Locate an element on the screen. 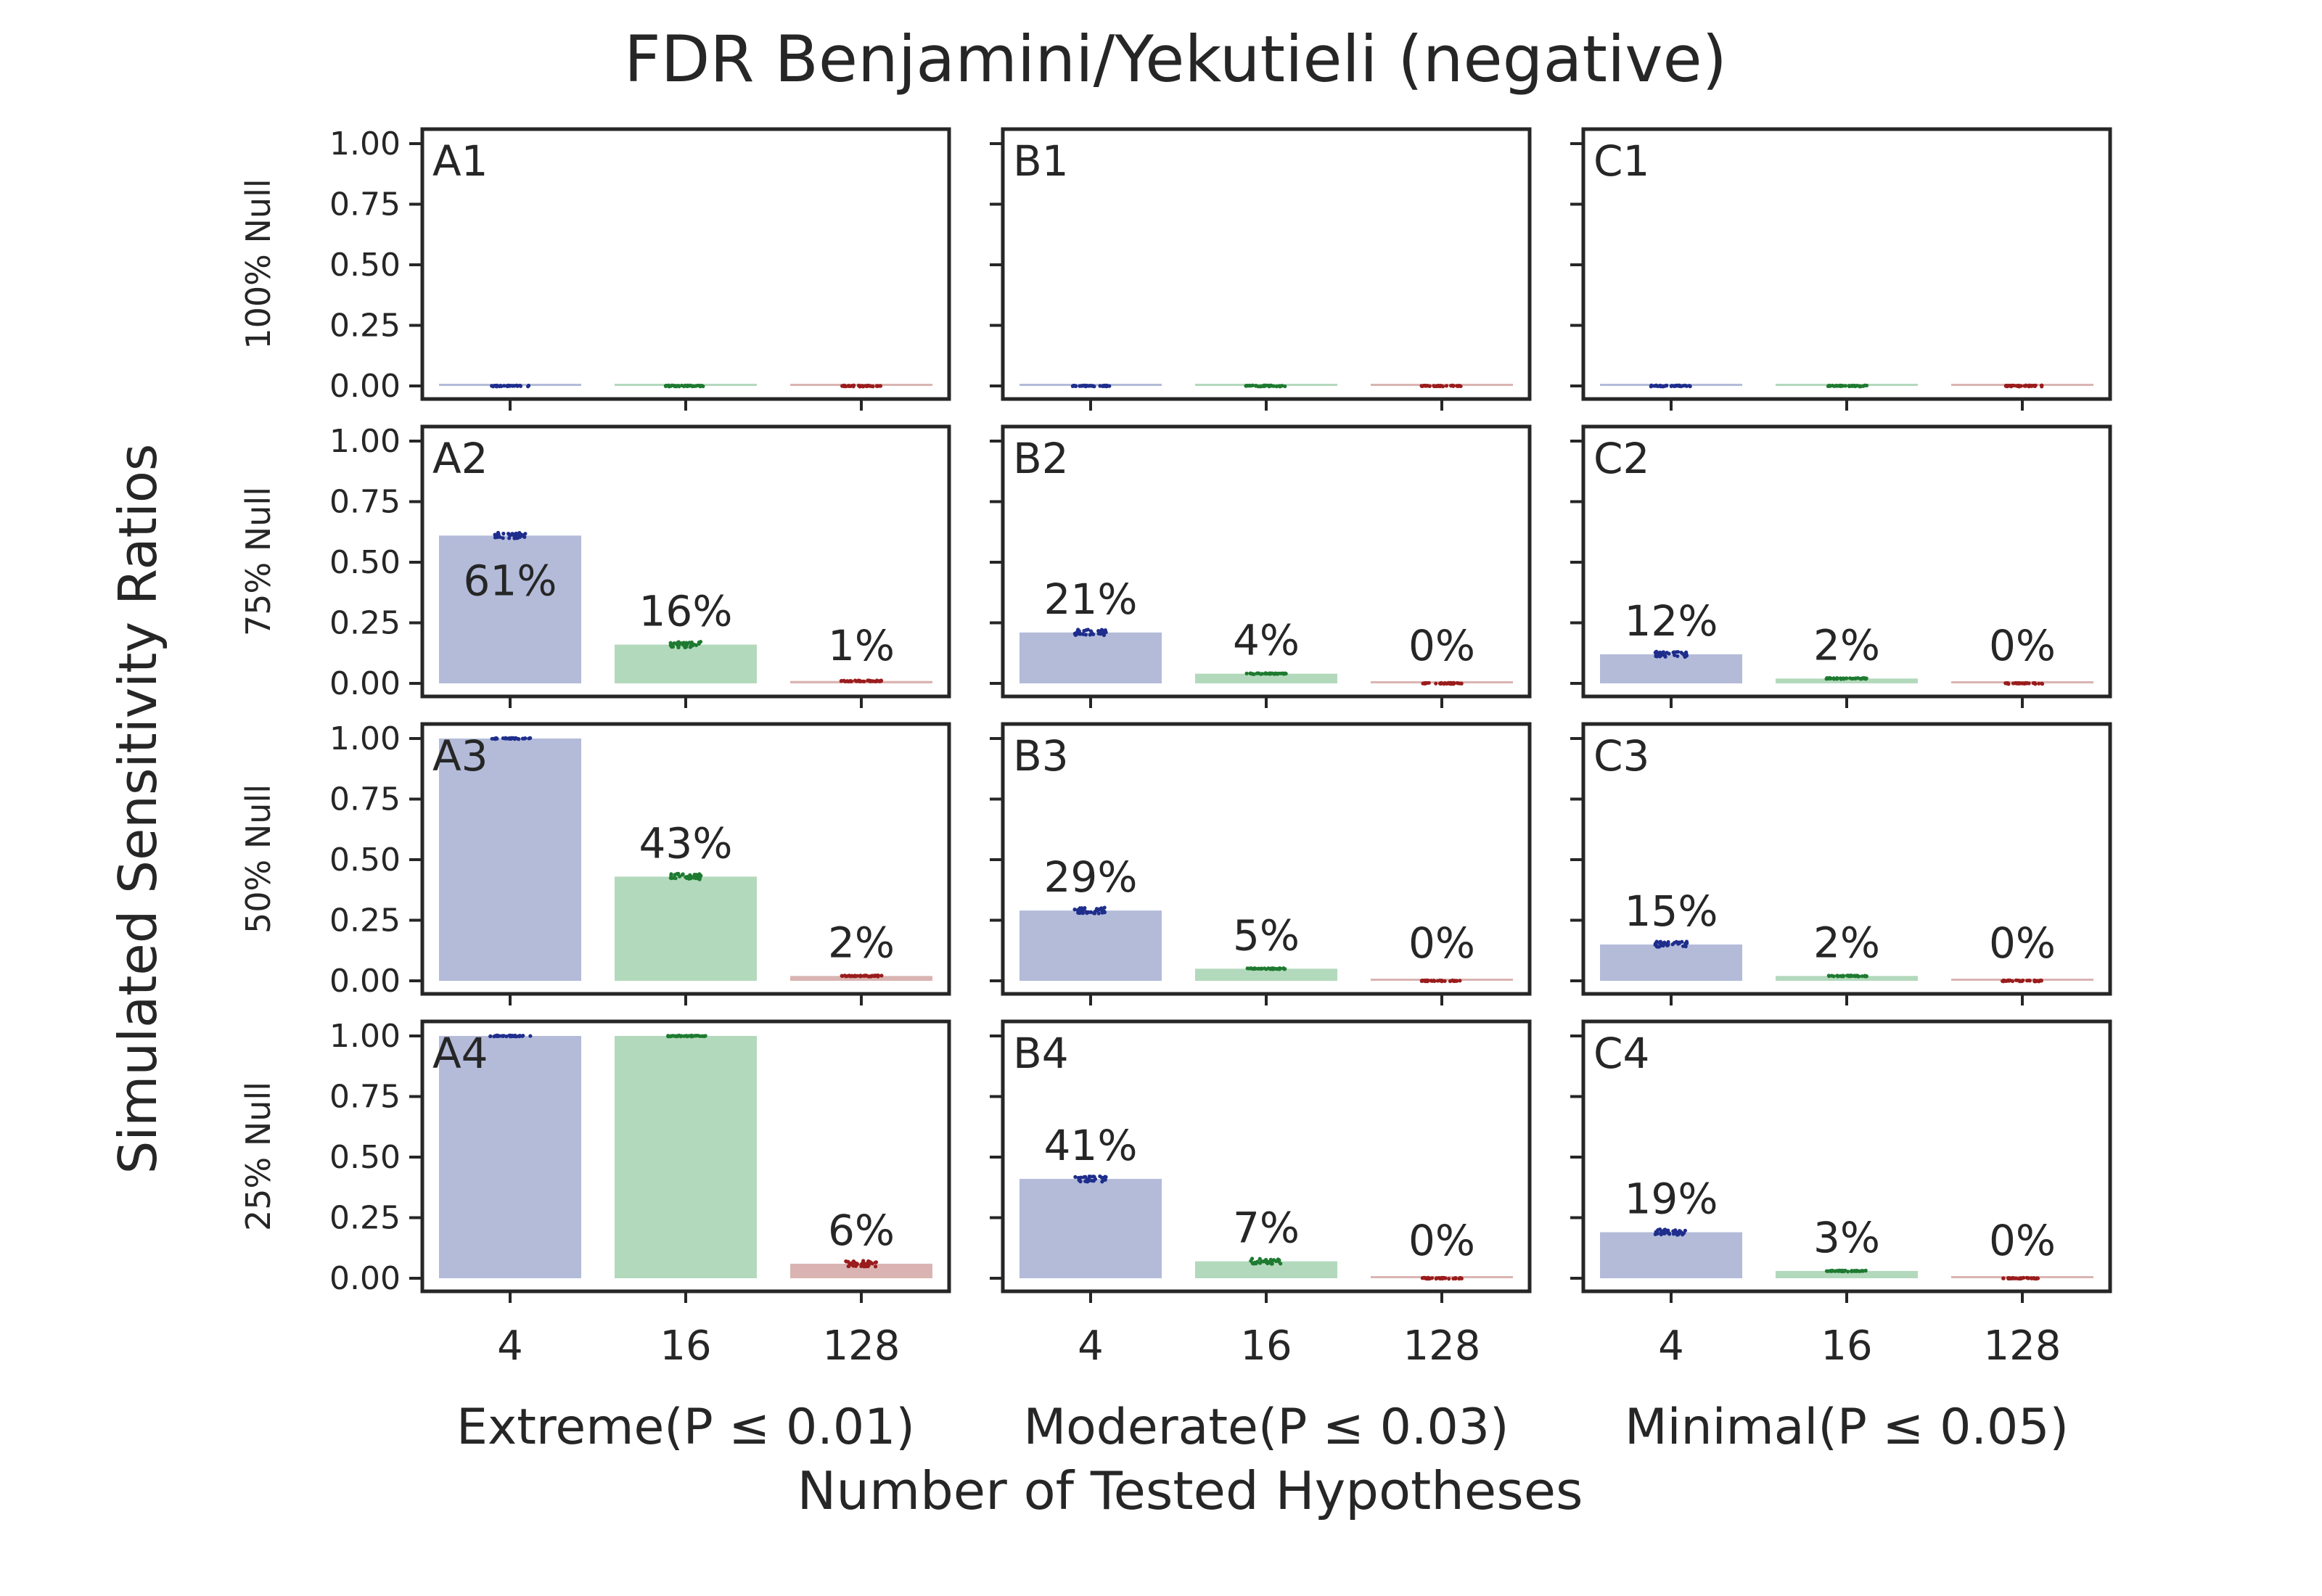  data-label-c4-4: 19% is located at coordinates (1671, 1199).